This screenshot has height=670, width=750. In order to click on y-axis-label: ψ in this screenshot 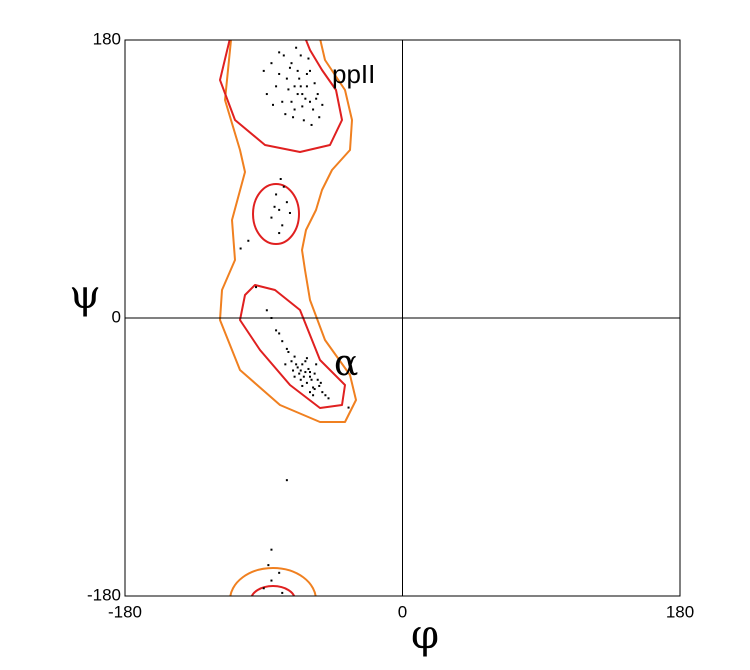, I will do `click(84, 295)`.